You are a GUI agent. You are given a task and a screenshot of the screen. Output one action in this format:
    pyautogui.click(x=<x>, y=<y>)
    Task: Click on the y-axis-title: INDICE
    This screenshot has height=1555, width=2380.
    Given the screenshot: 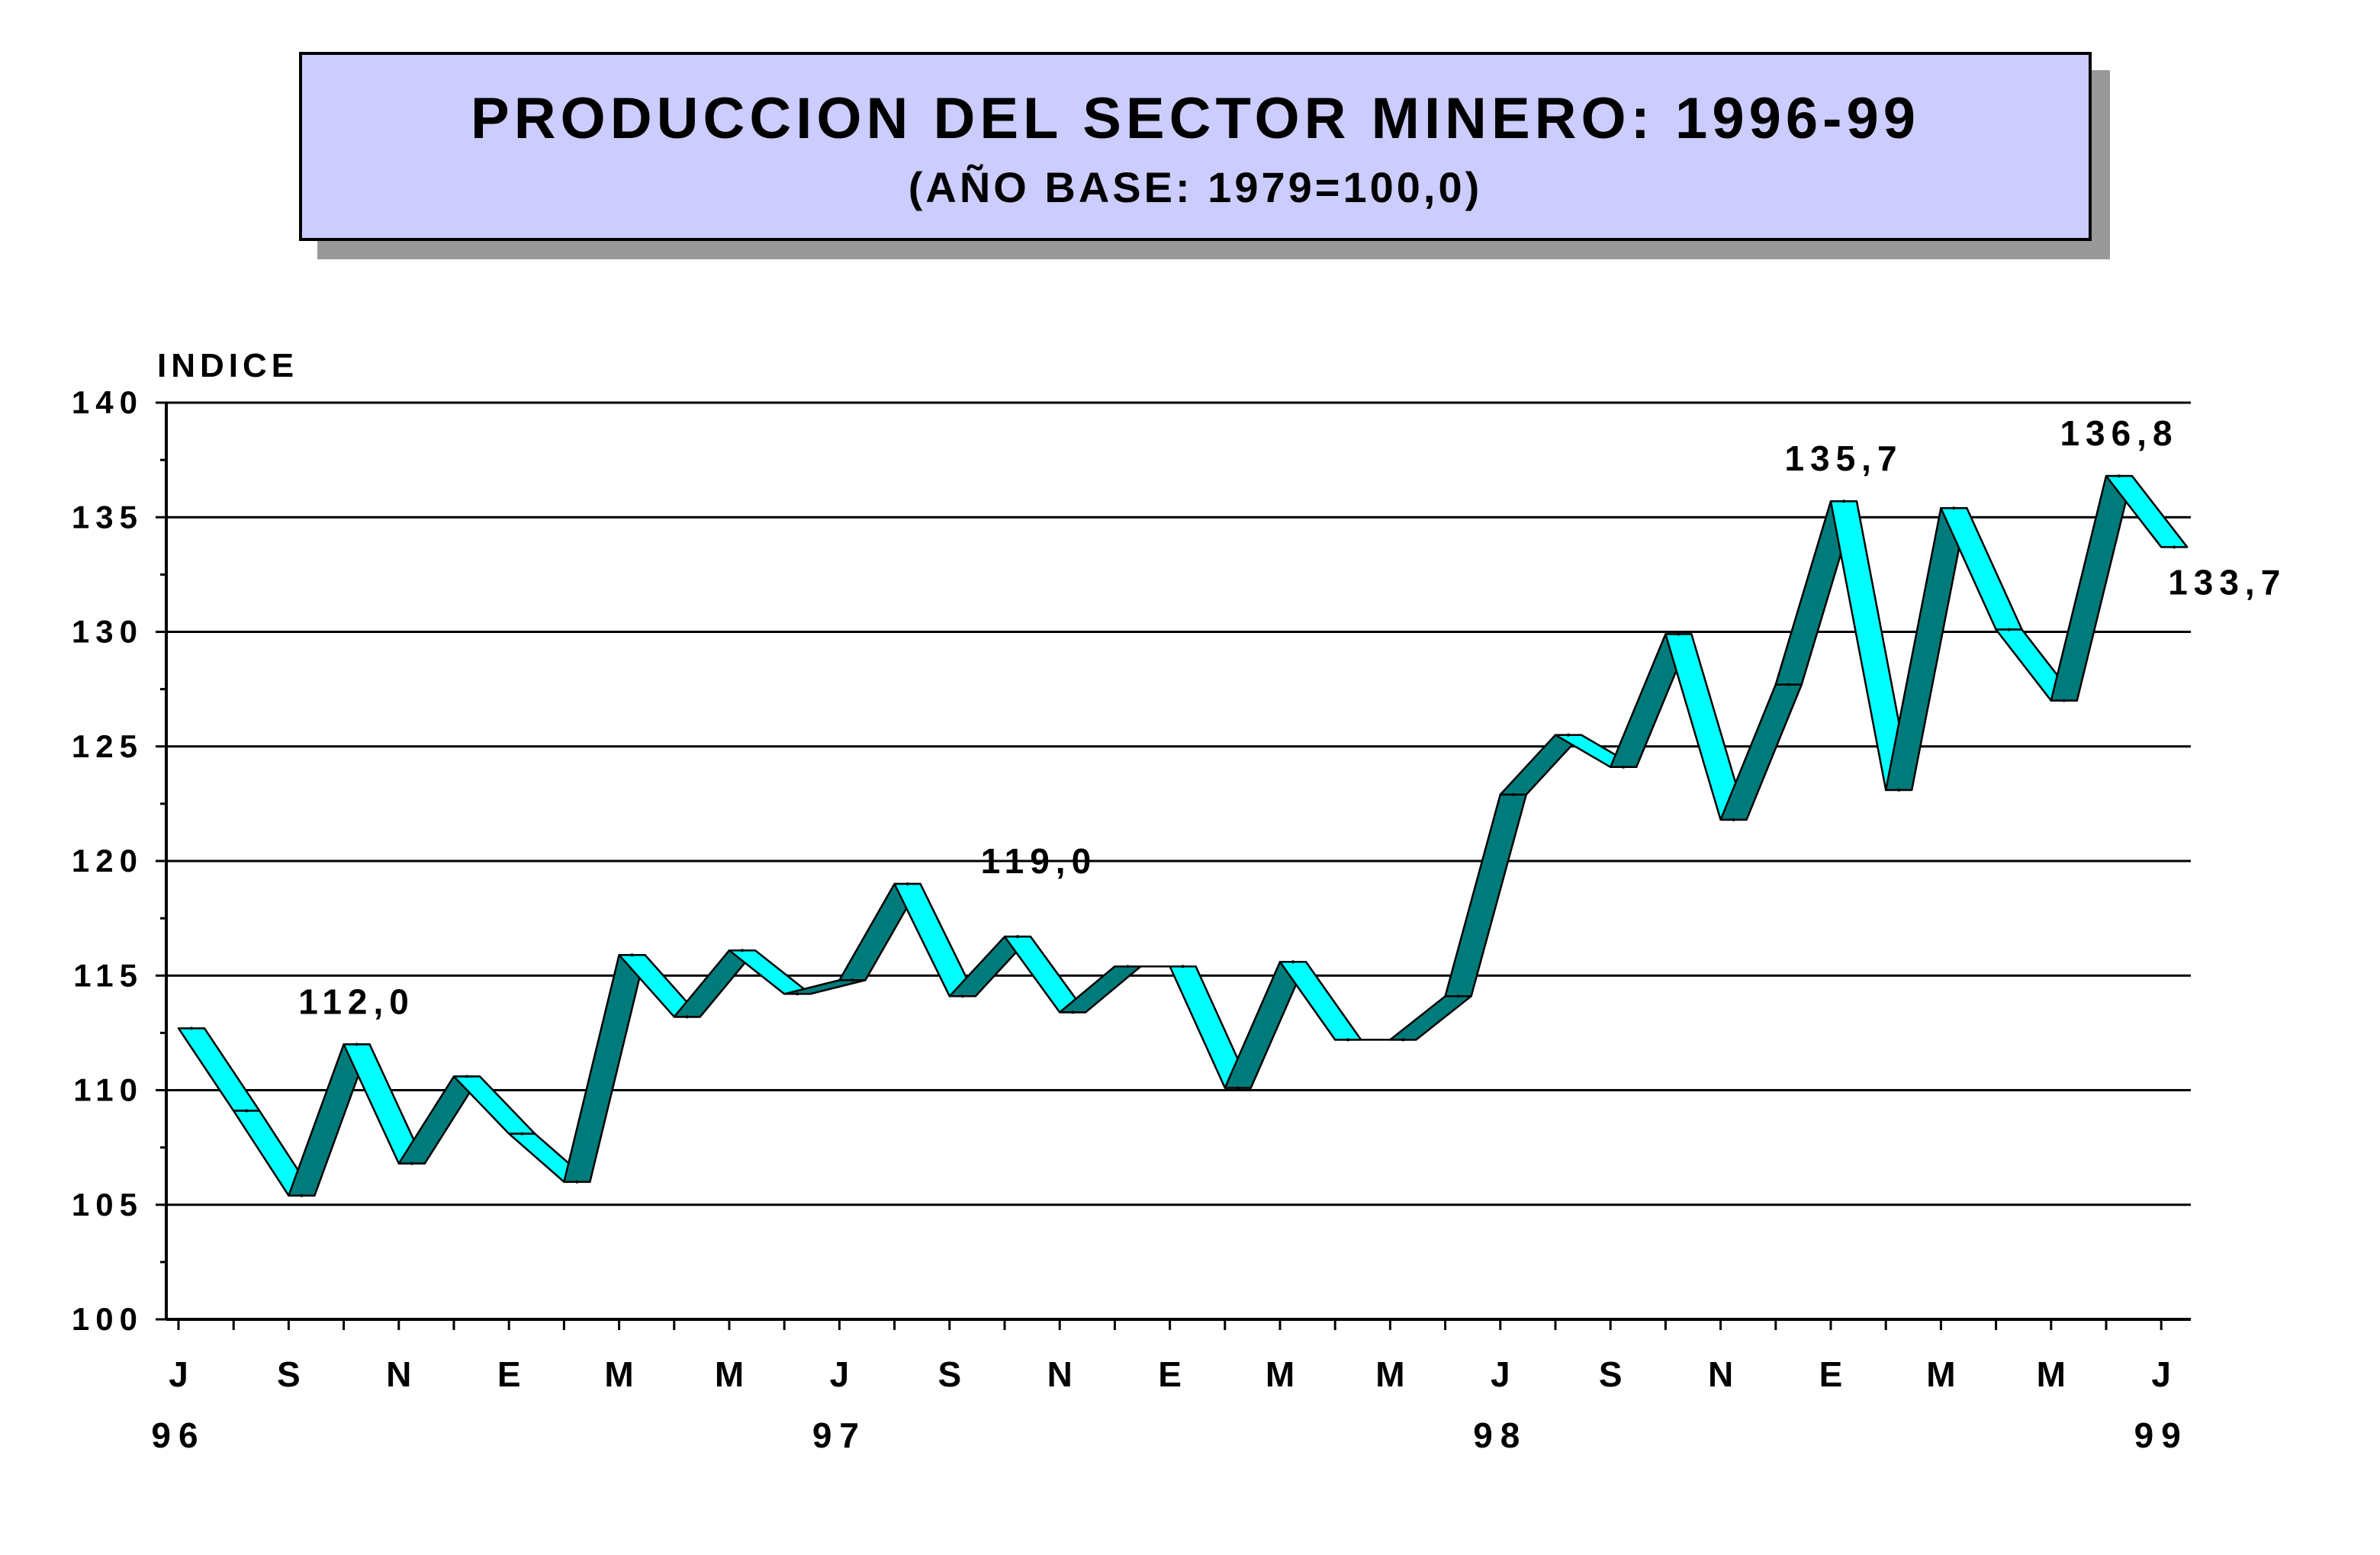 What is the action you would take?
    pyautogui.click(x=227, y=365)
    